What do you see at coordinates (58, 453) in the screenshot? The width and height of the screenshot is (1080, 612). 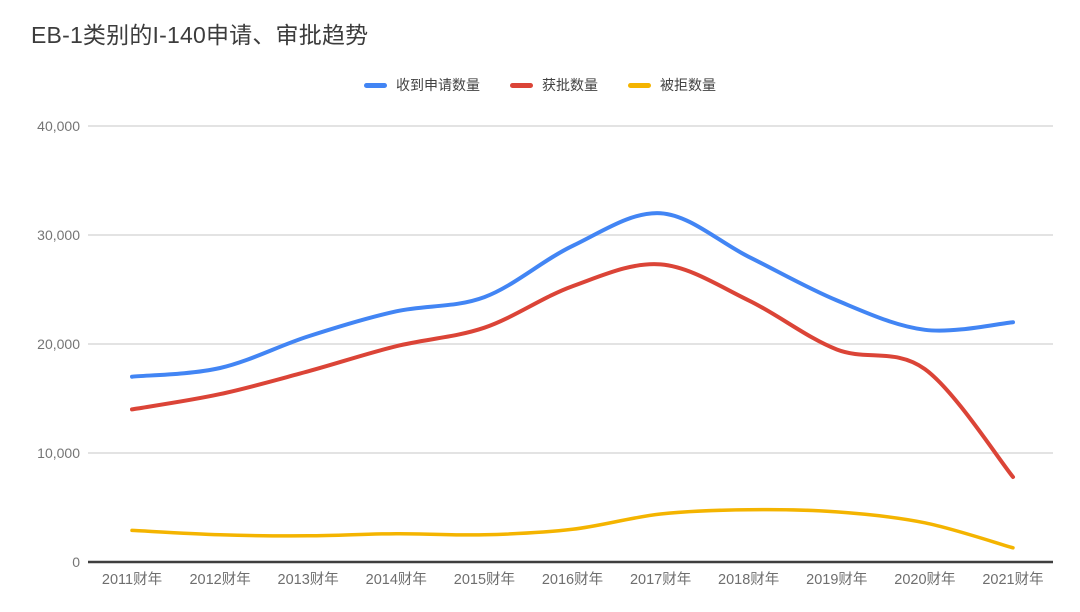 I see `y-axis-tick-label: 10,000` at bounding box center [58, 453].